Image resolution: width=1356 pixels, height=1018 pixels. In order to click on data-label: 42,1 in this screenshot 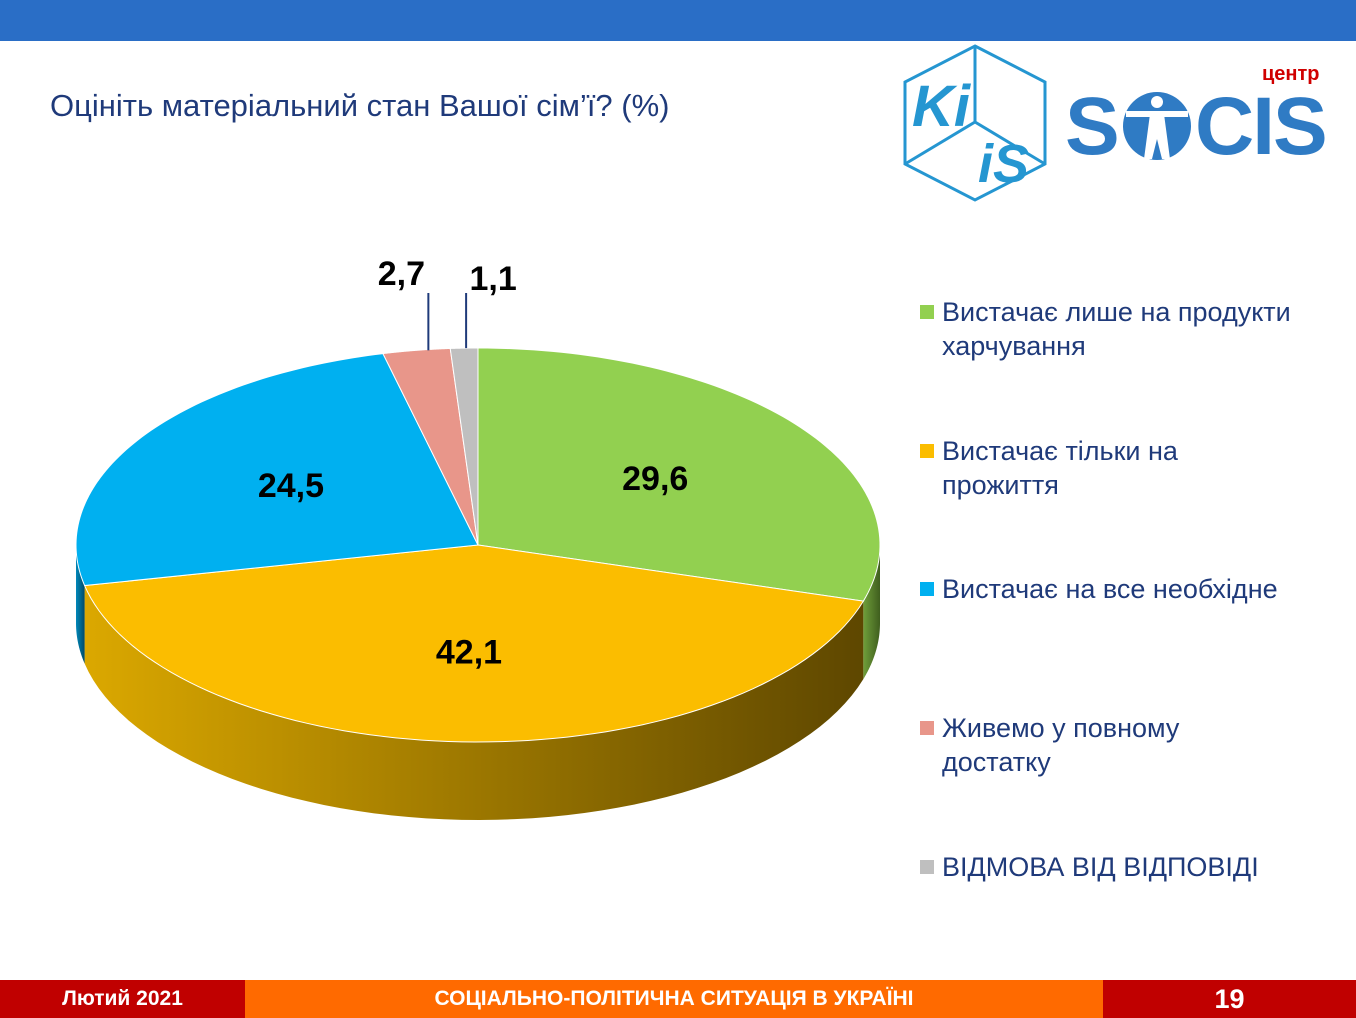, I will do `click(469, 652)`.